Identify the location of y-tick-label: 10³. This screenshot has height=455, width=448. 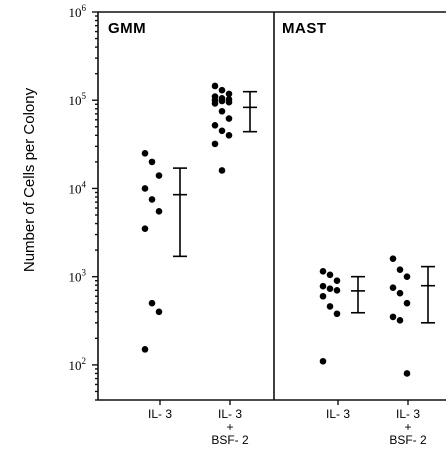
(78, 276).